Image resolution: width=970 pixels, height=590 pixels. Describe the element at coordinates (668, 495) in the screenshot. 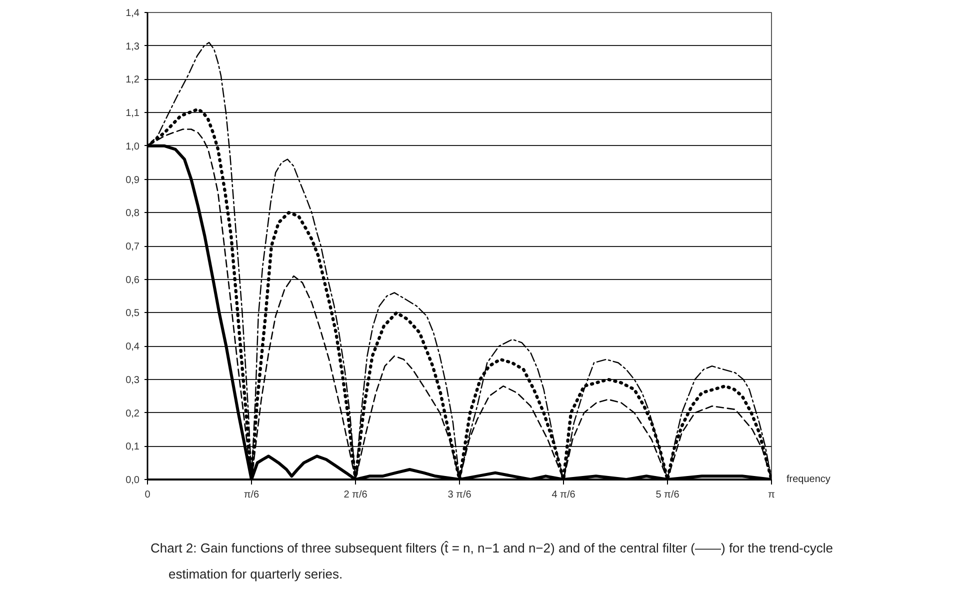

I see `x-tick-label: 5 π/6` at that location.